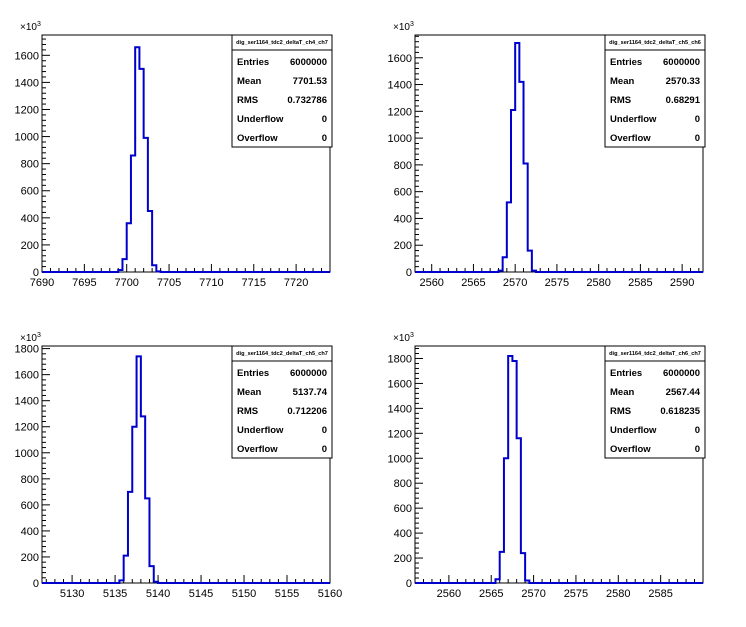 The height and width of the screenshot is (627, 746). Describe the element at coordinates (282, 354) in the screenshot. I see `stats-title: dig_ser1164_tdc2_deltaT_ch5_ch7` at that location.